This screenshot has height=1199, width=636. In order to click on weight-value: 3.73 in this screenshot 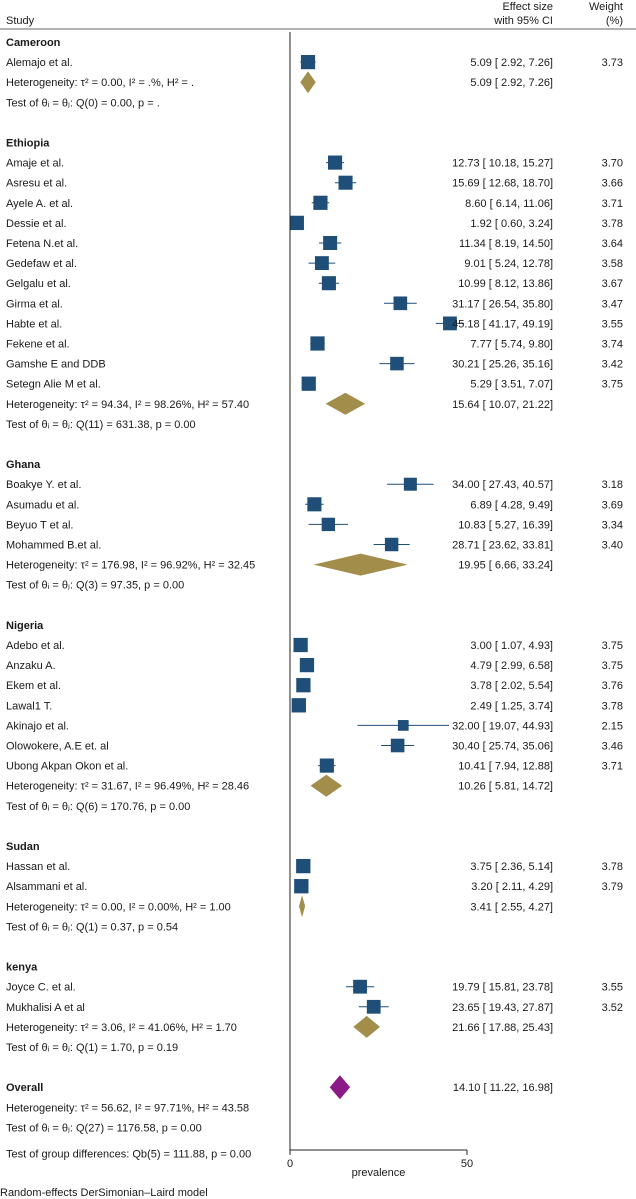, I will do `click(612, 63)`.